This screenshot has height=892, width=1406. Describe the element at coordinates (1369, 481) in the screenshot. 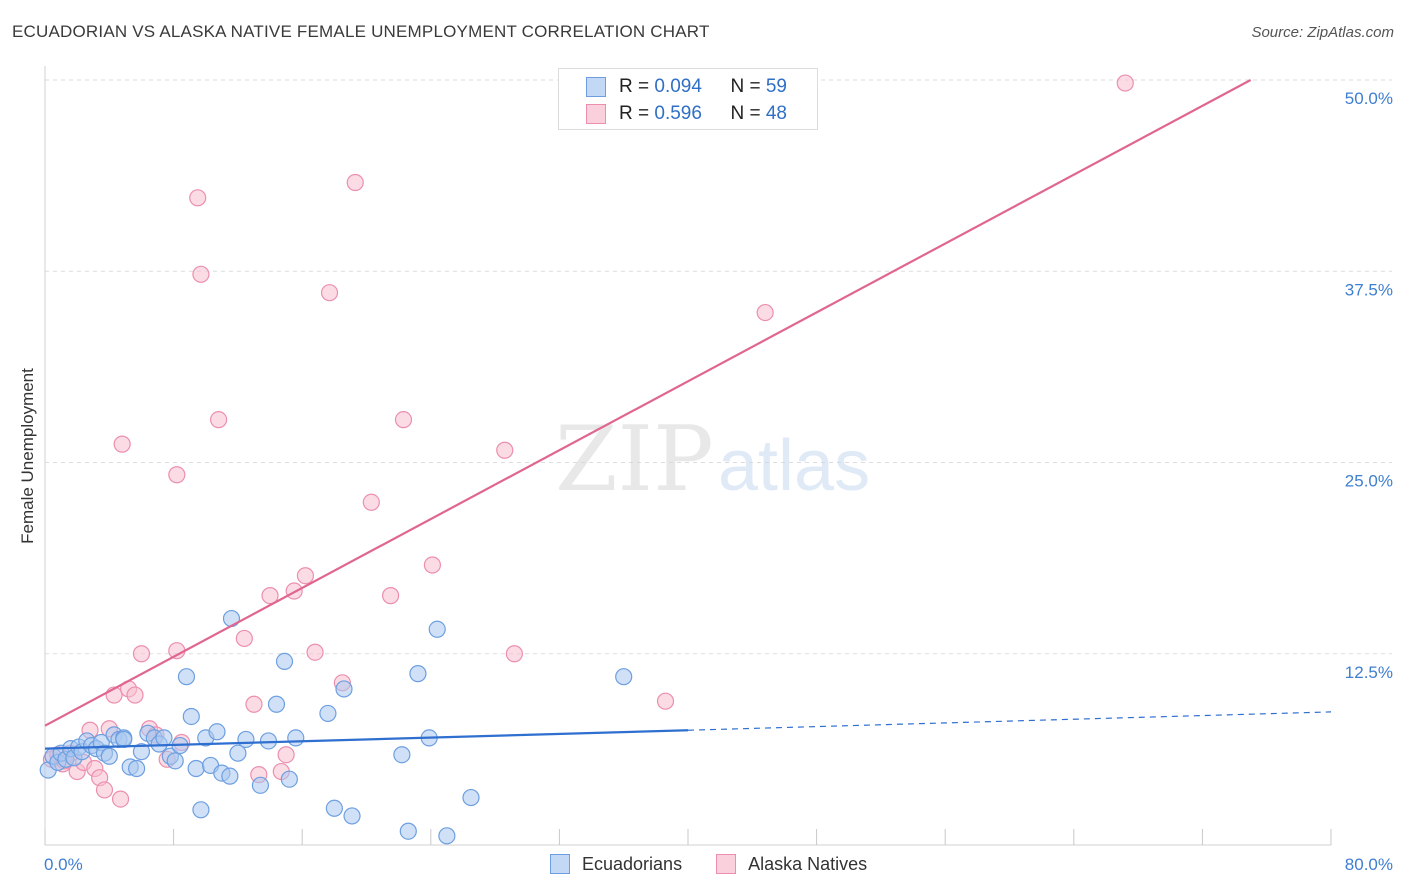

I see `y-tick-label: 25.0%` at that location.